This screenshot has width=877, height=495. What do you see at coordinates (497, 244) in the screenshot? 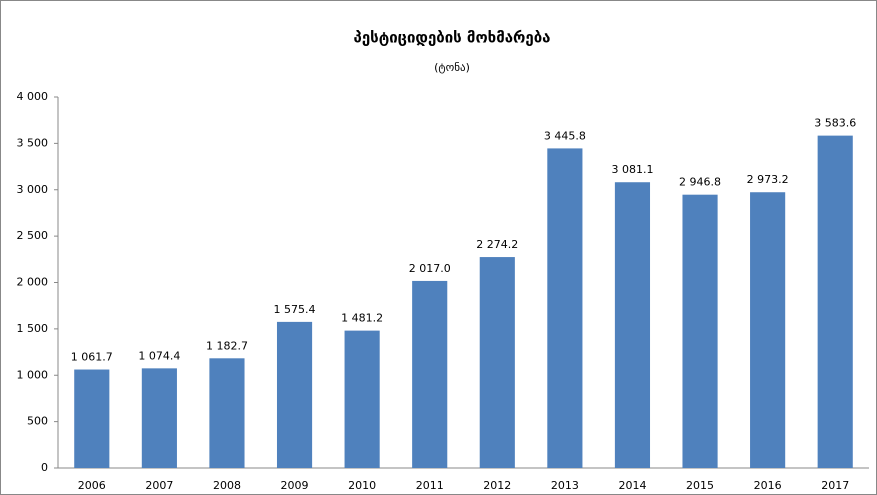
I see `value-label: 2 274.2` at bounding box center [497, 244].